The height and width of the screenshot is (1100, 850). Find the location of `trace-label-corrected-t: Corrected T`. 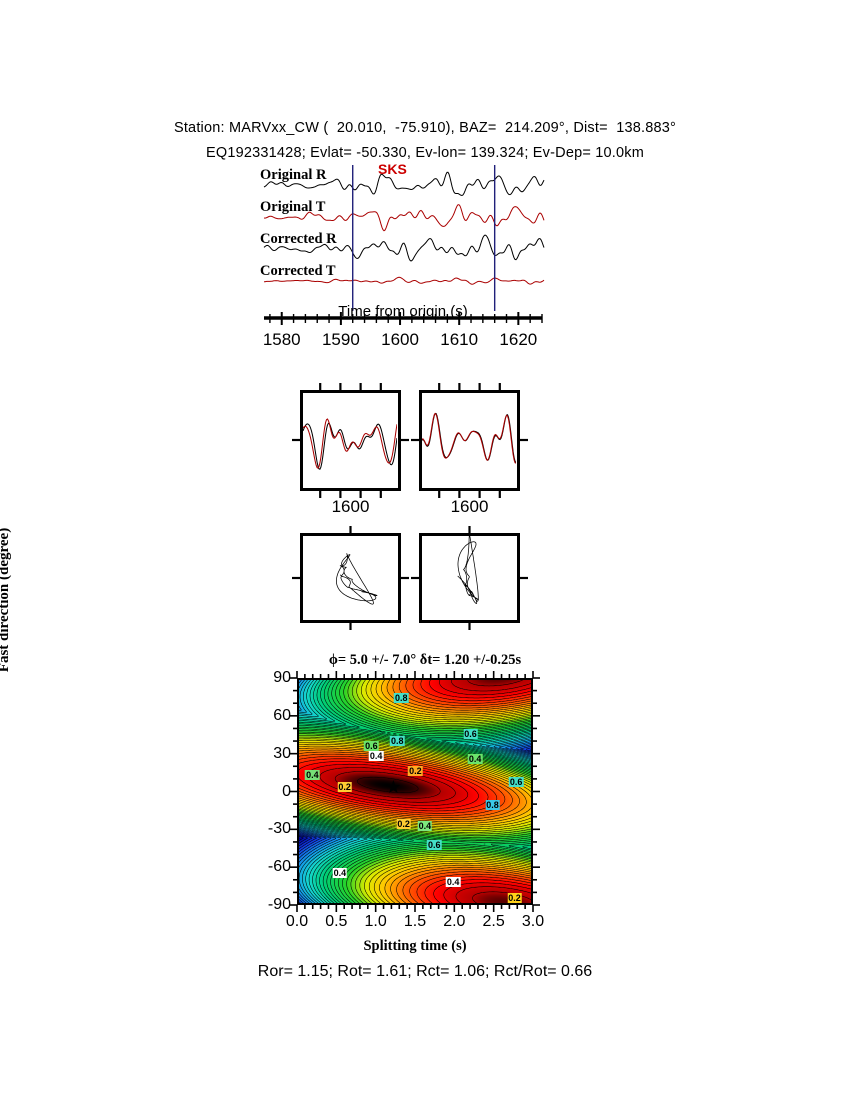

trace-label-corrected-t: Corrected T is located at coordinates (298, 271).